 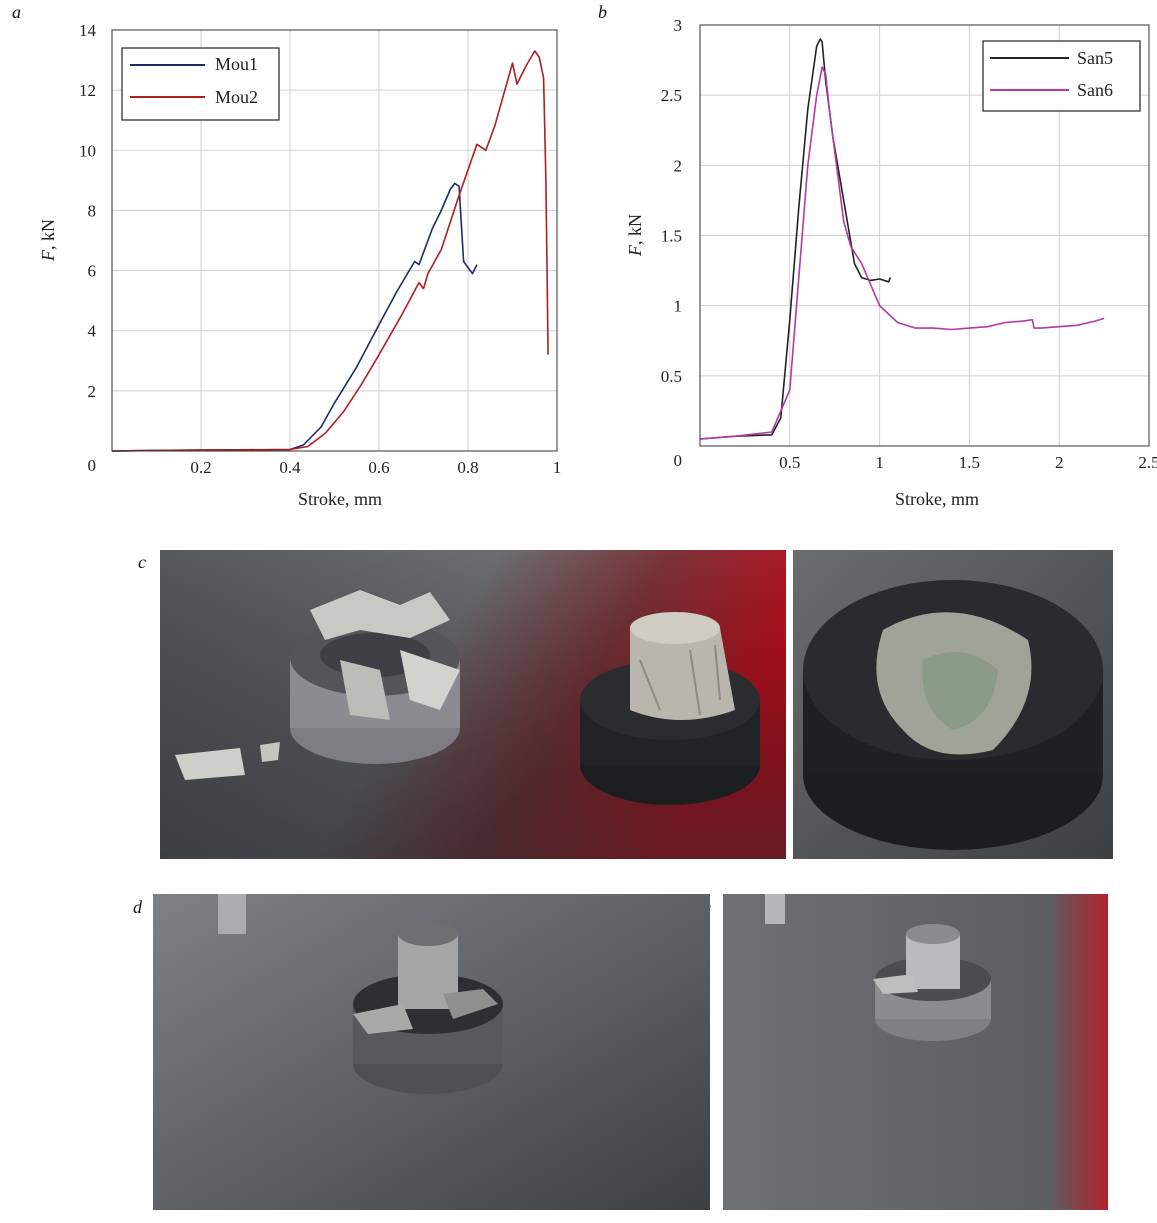 I want to click on chart-b-ylabel: F, kN, so click(x=635, y=235).